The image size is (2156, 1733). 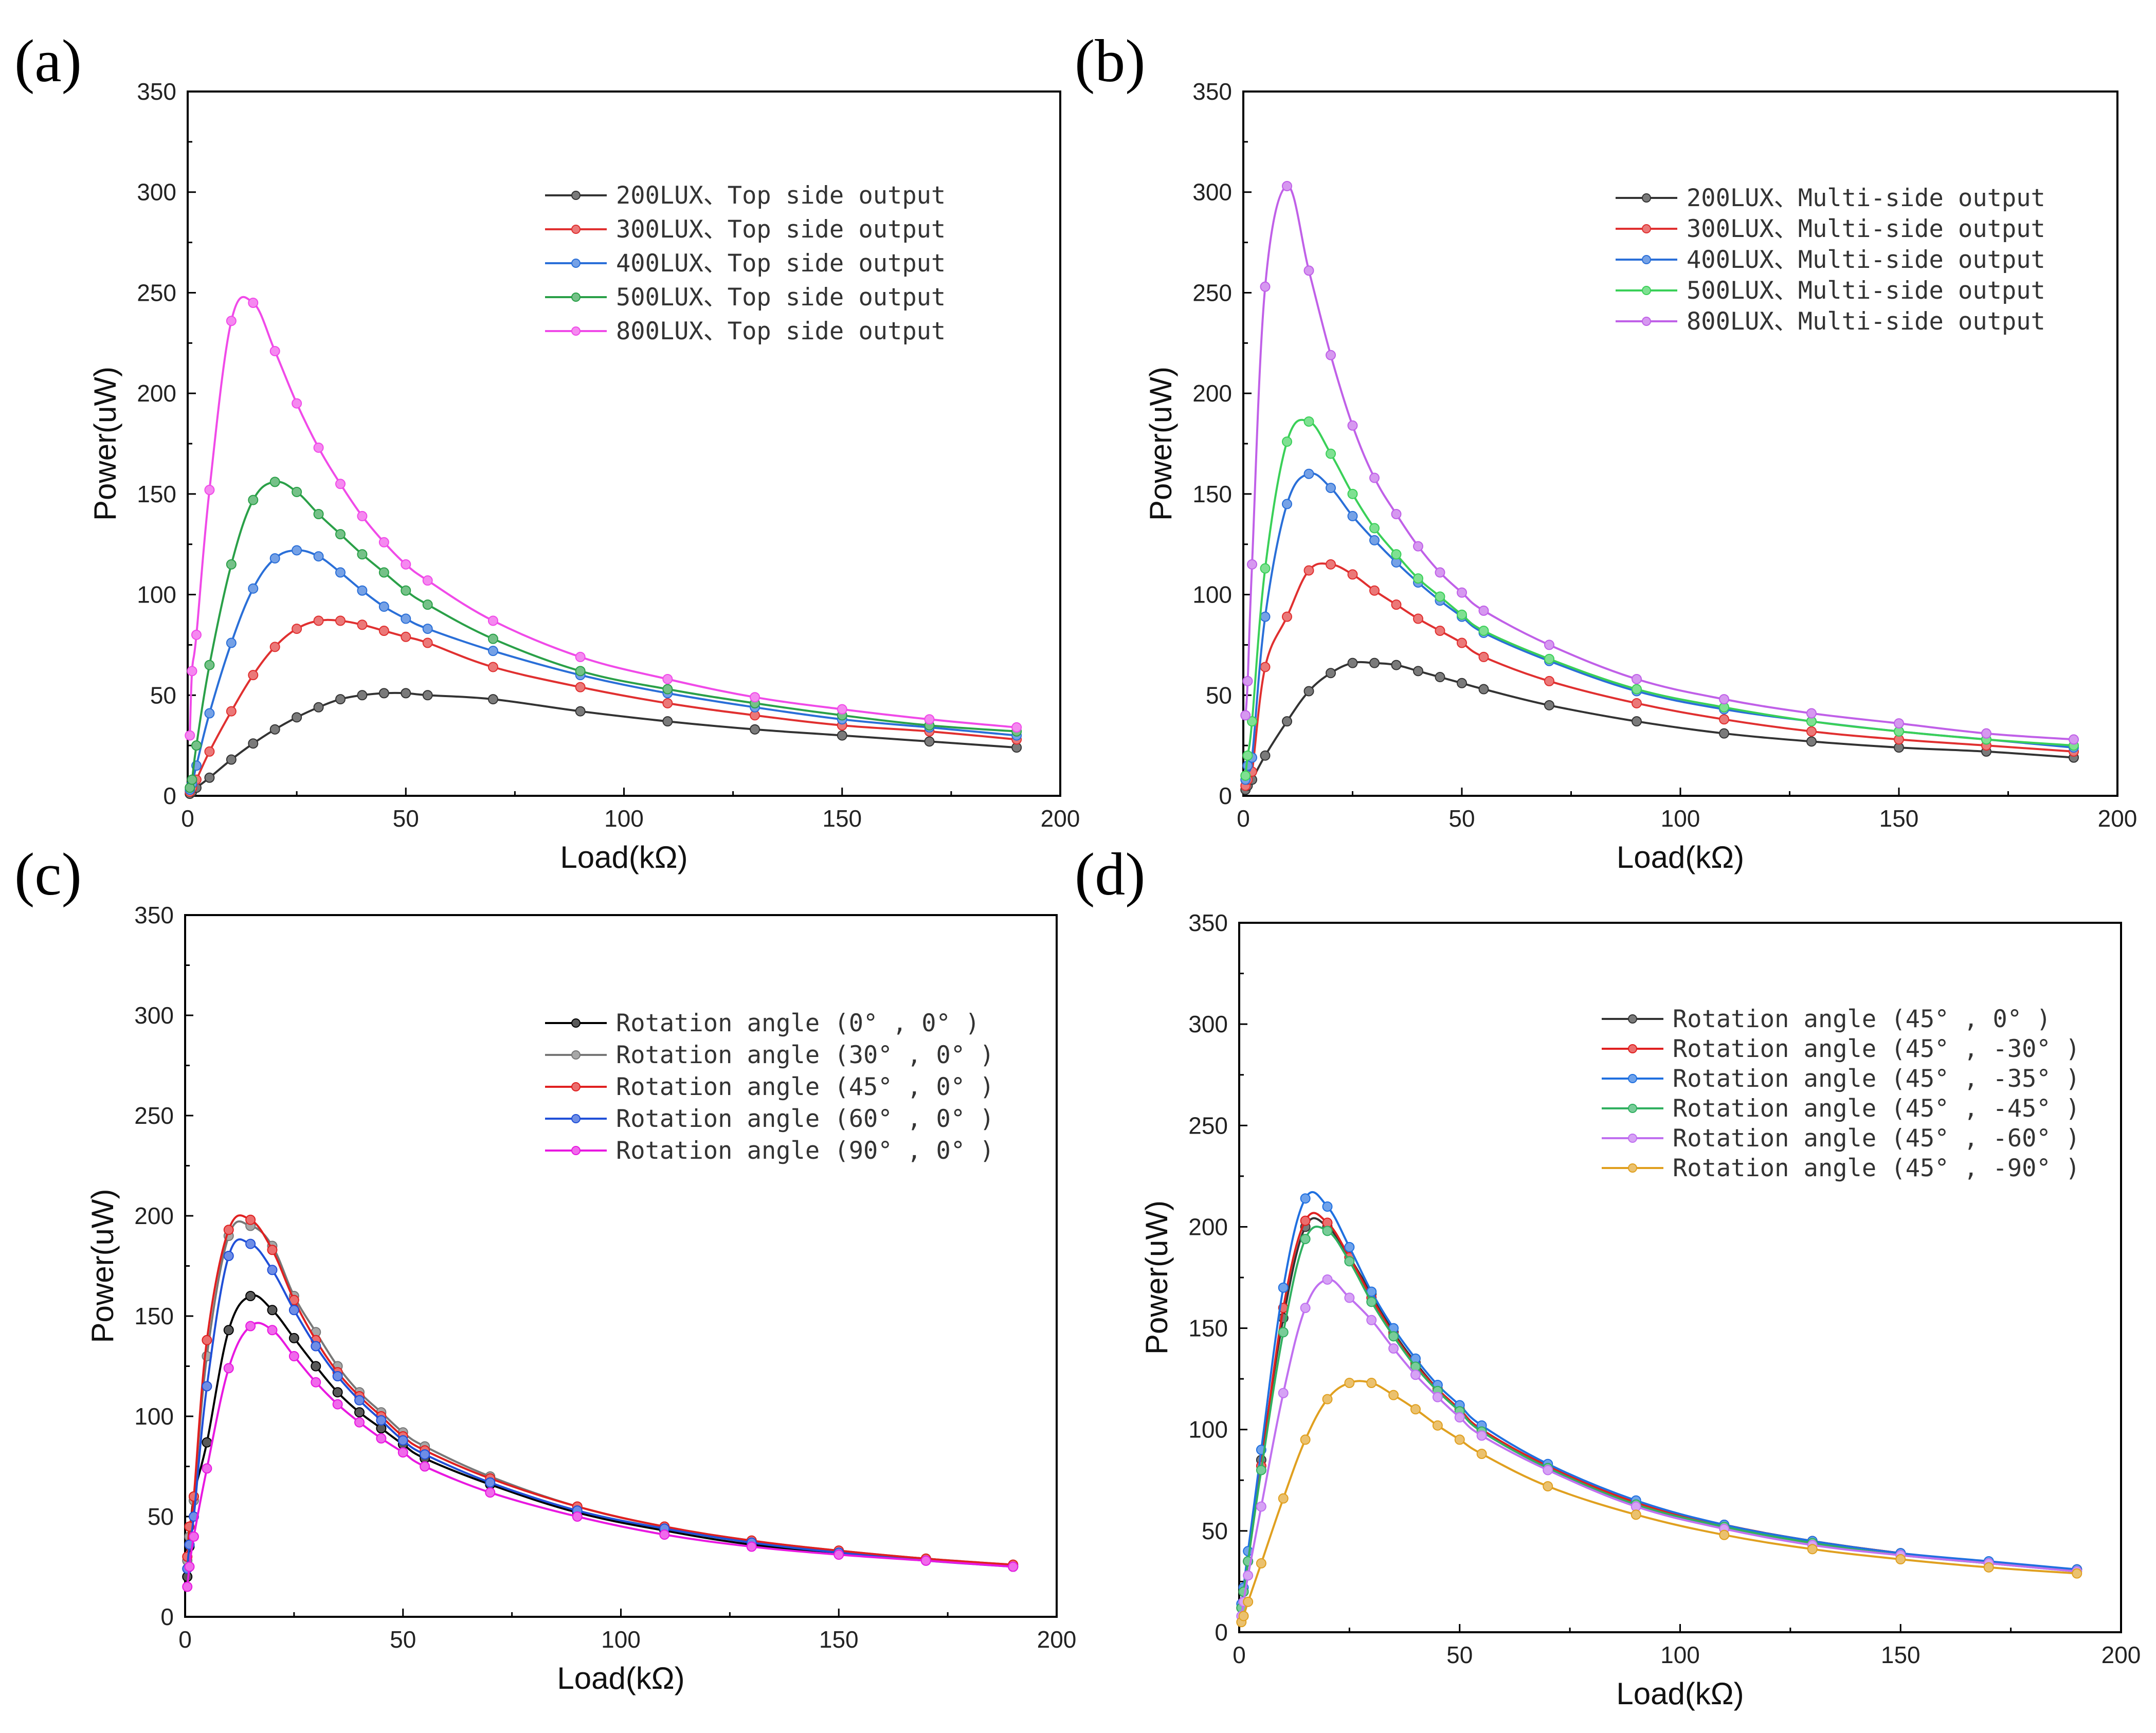 What do you see at coordinates (1680, 1693) in the screenshot?
I see `x-axis-title: Load(kΩ)` at bounding box center [1680, 1693].